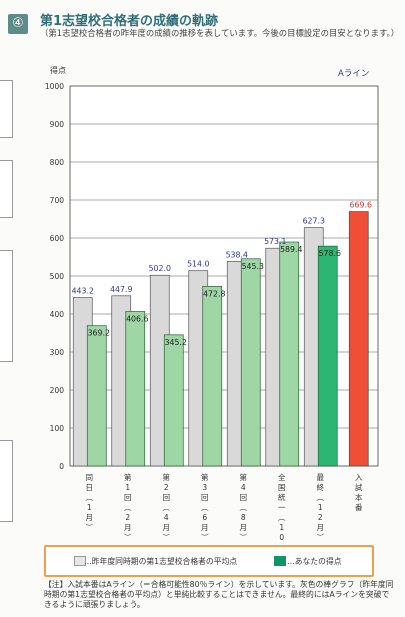  I want to click on a-line-label: Aライン, so click(353, 74).